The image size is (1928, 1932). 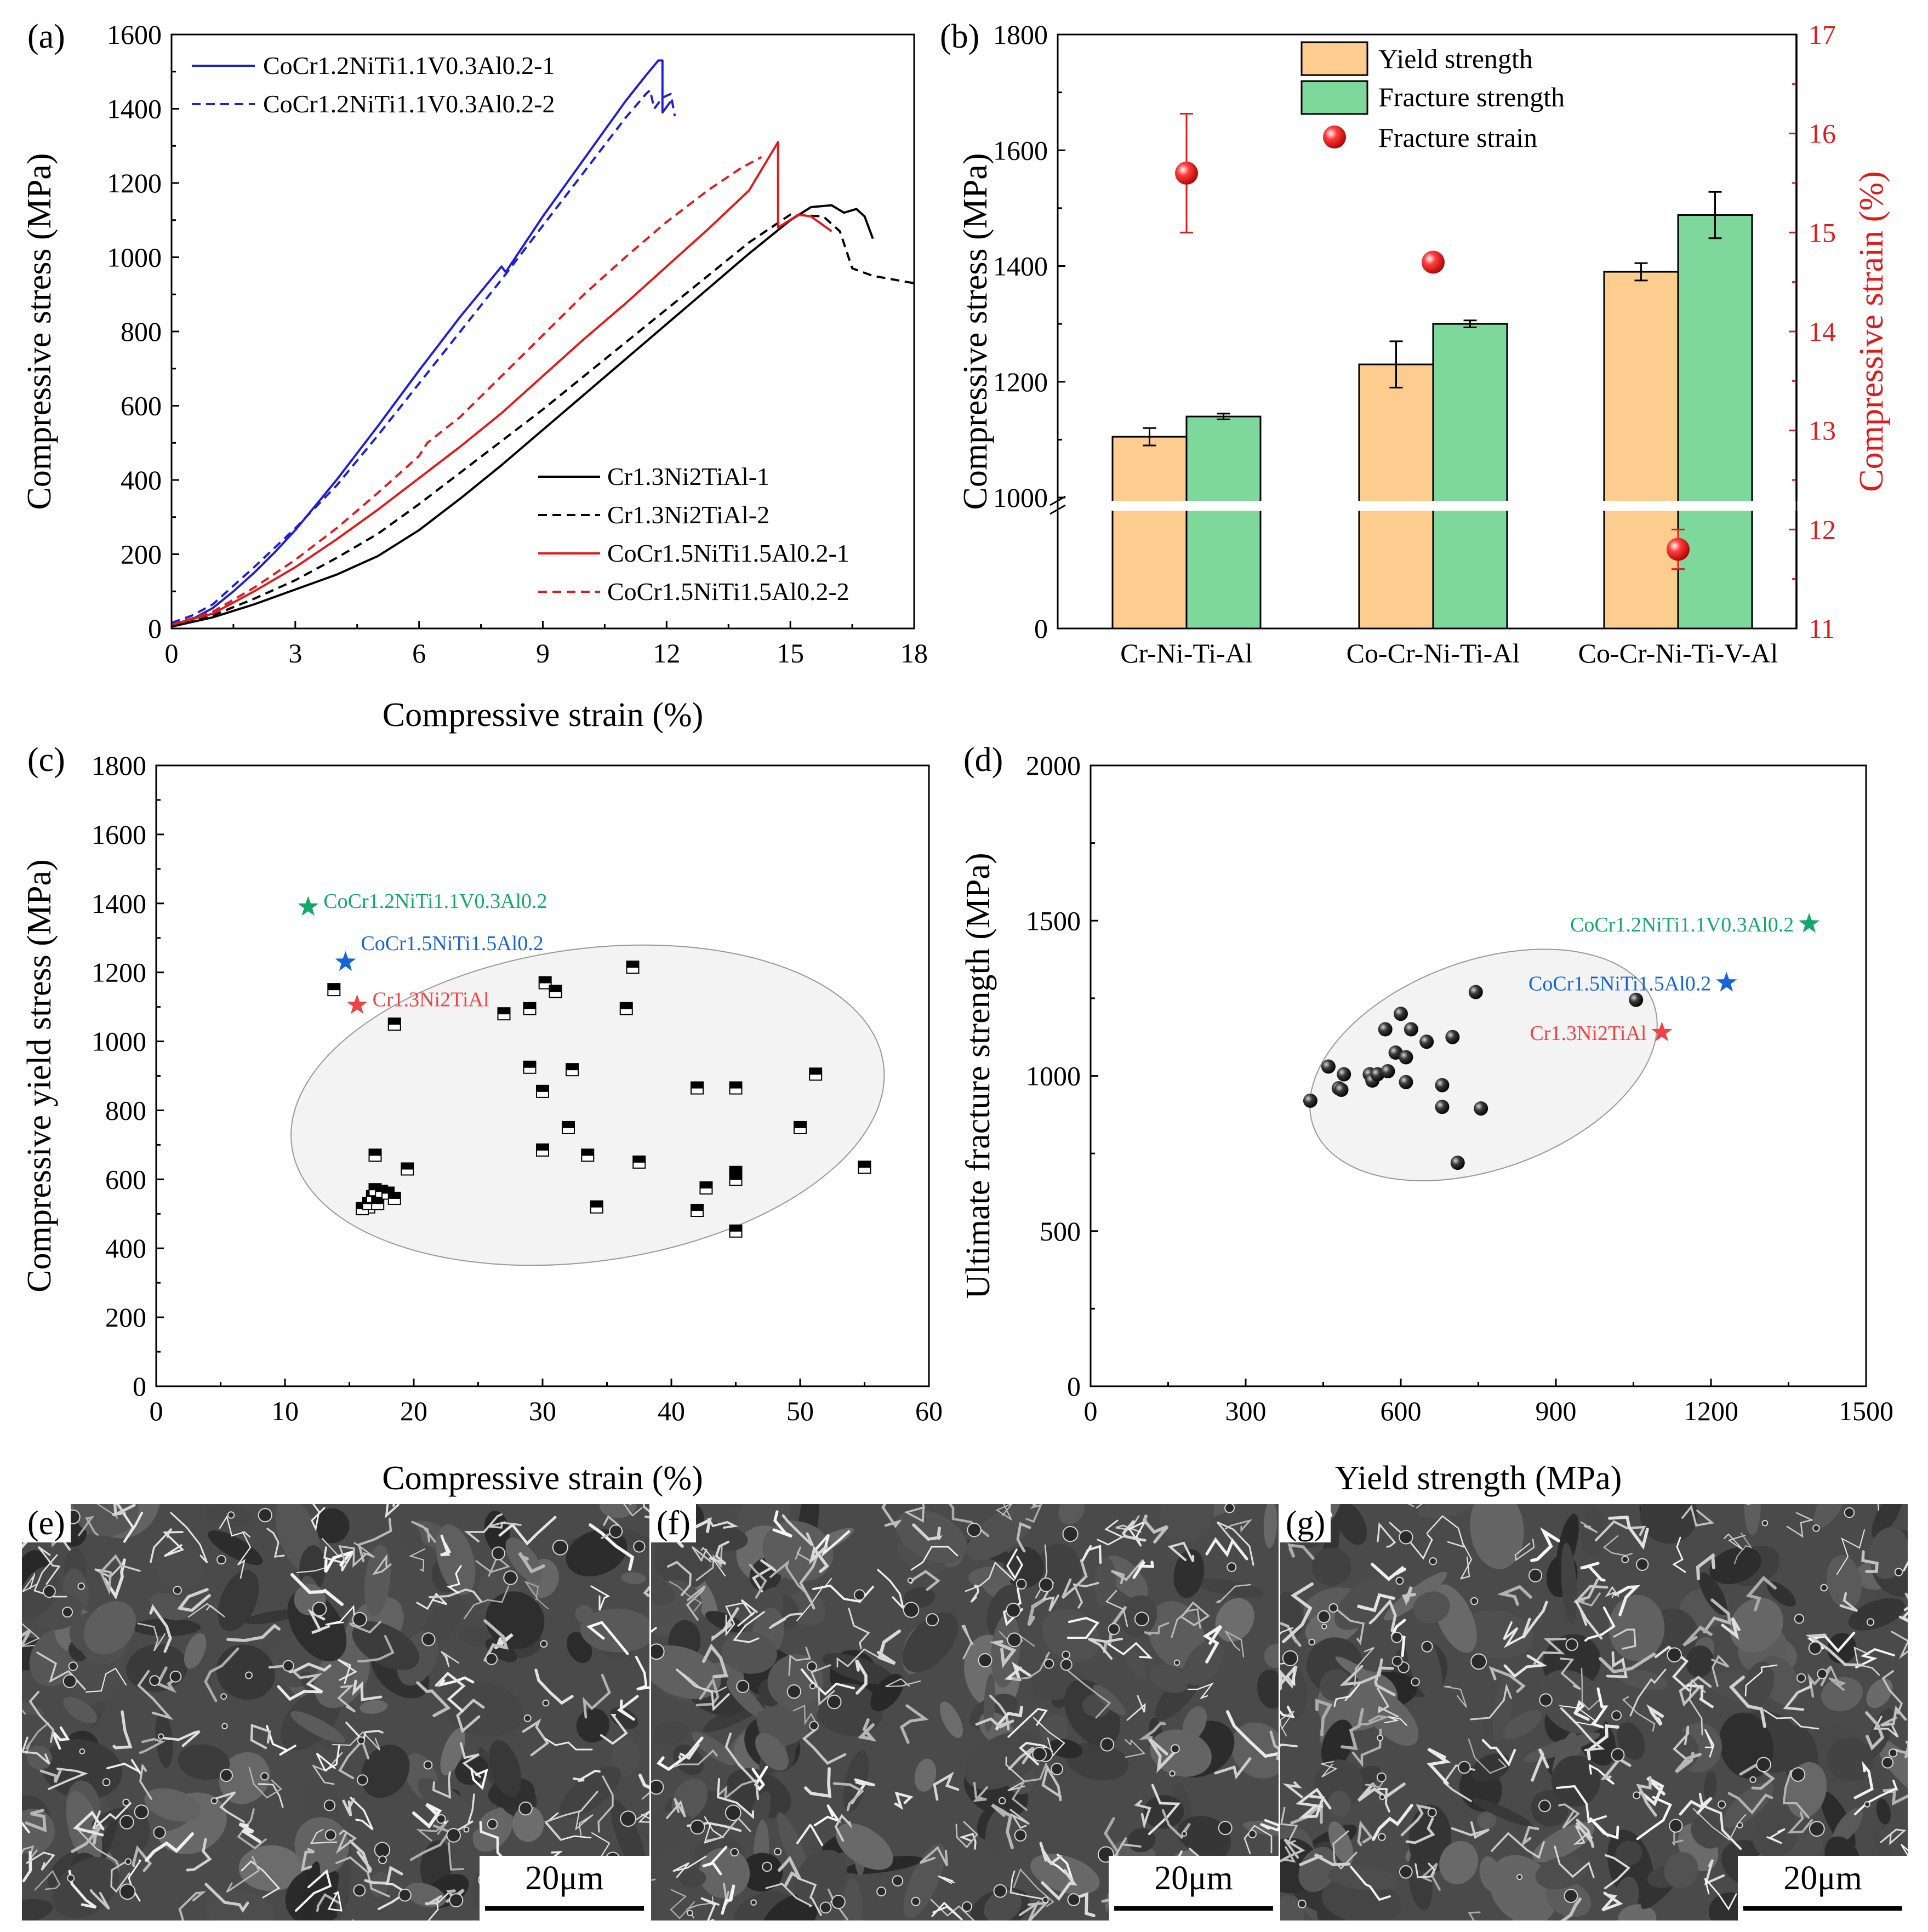 I want to click on x-tick-label: 6, so click(x=419, y=653).